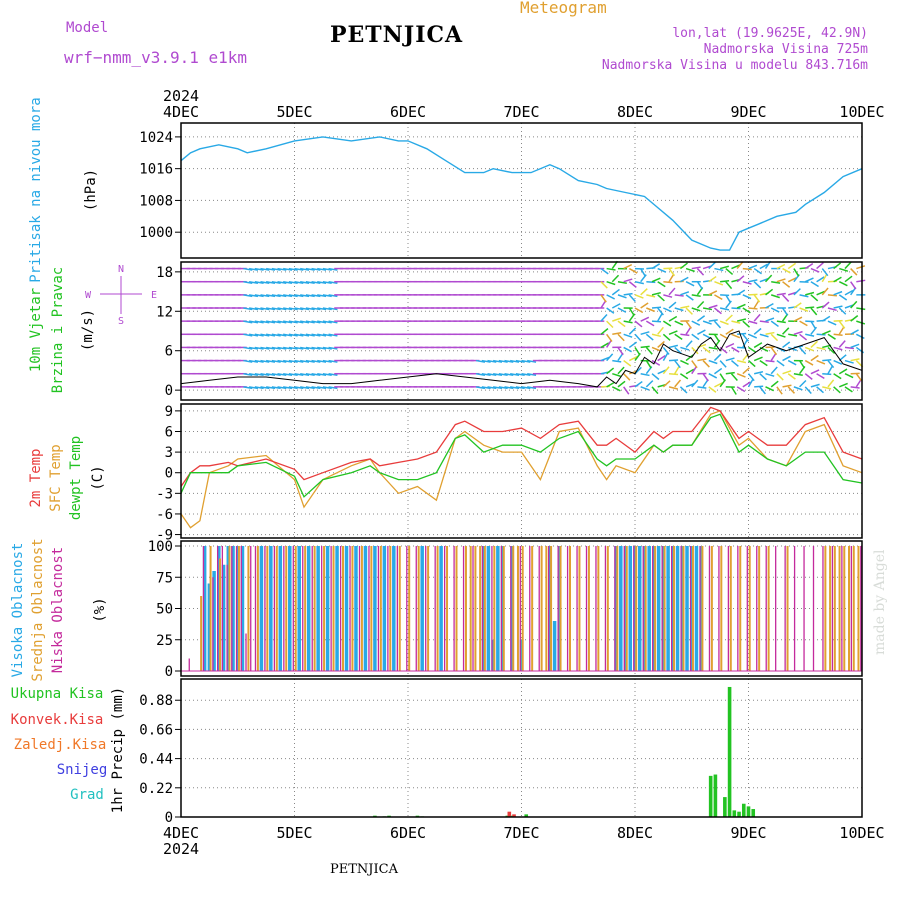  I want to click on y-tick-label: 0, so click(169, 818).